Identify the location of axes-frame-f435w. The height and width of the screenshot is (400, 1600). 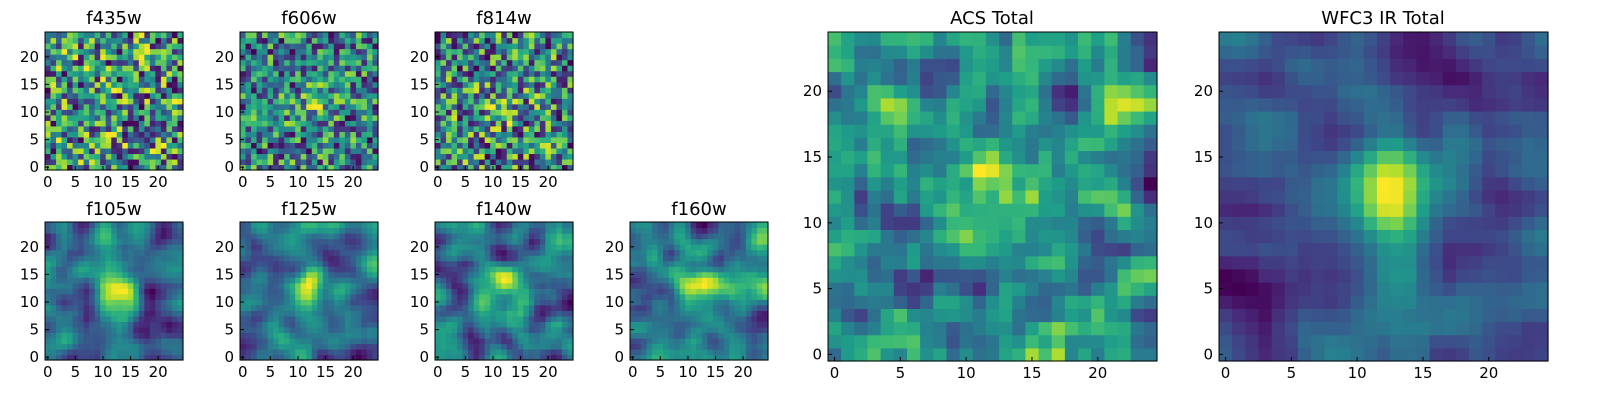
(114, 101).